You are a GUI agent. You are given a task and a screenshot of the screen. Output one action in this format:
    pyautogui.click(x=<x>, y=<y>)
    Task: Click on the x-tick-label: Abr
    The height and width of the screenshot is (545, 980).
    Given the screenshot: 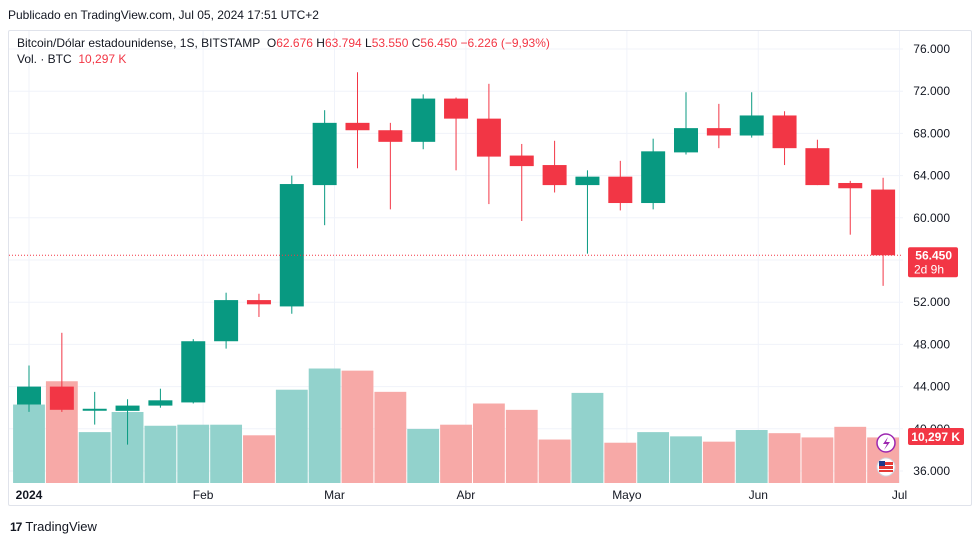 What is the action you would take?
    pyautogui.click(x=466, y=495)
    